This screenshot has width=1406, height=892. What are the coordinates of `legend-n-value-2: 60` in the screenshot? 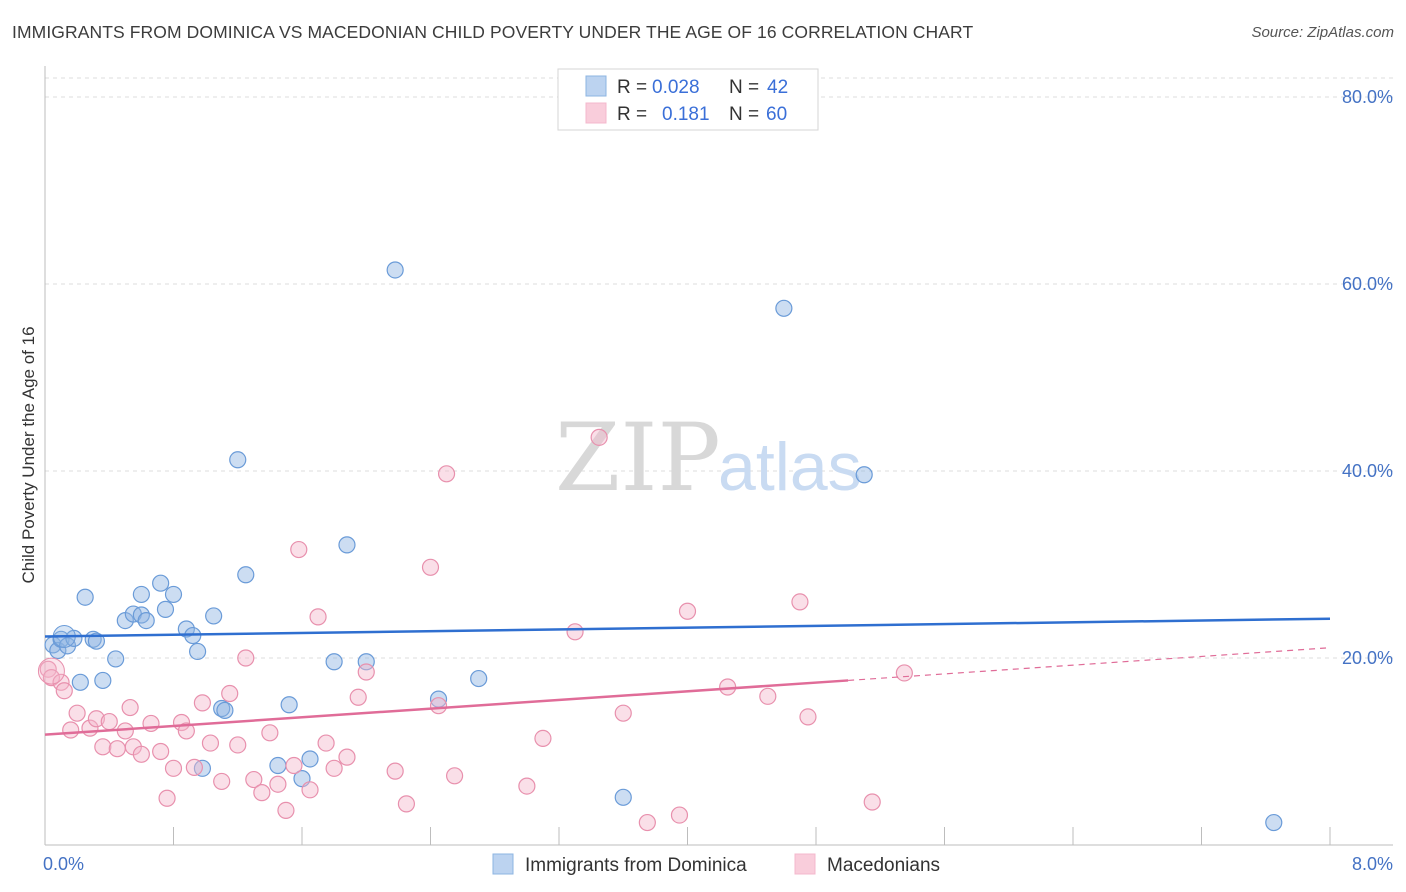 It's located at (776, 114).